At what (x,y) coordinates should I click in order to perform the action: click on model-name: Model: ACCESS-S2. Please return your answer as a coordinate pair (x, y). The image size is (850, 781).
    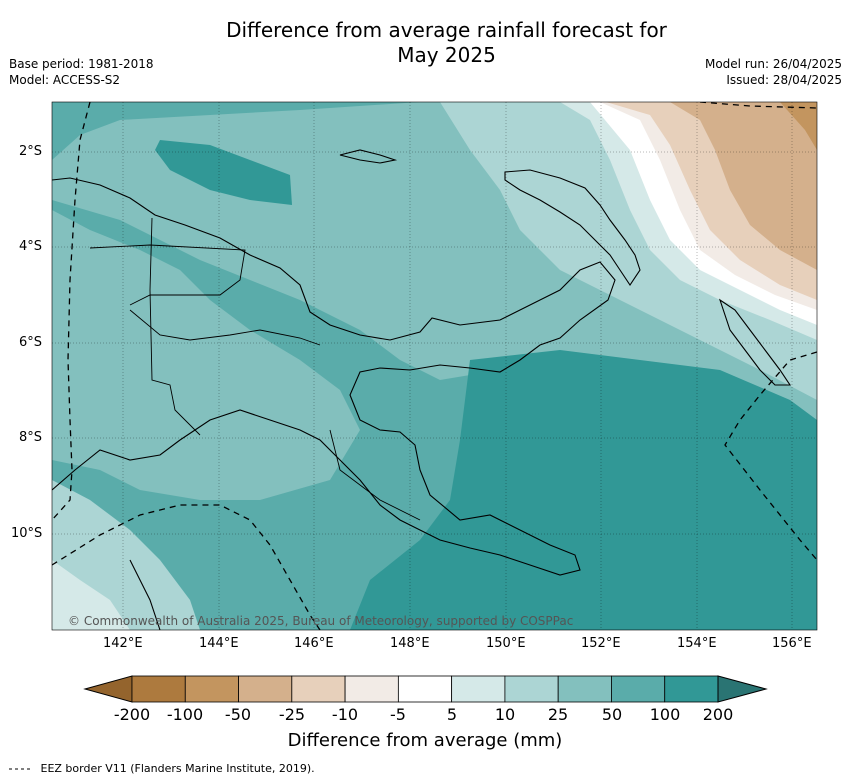
    Looking at the image, I should click on (65, 80).